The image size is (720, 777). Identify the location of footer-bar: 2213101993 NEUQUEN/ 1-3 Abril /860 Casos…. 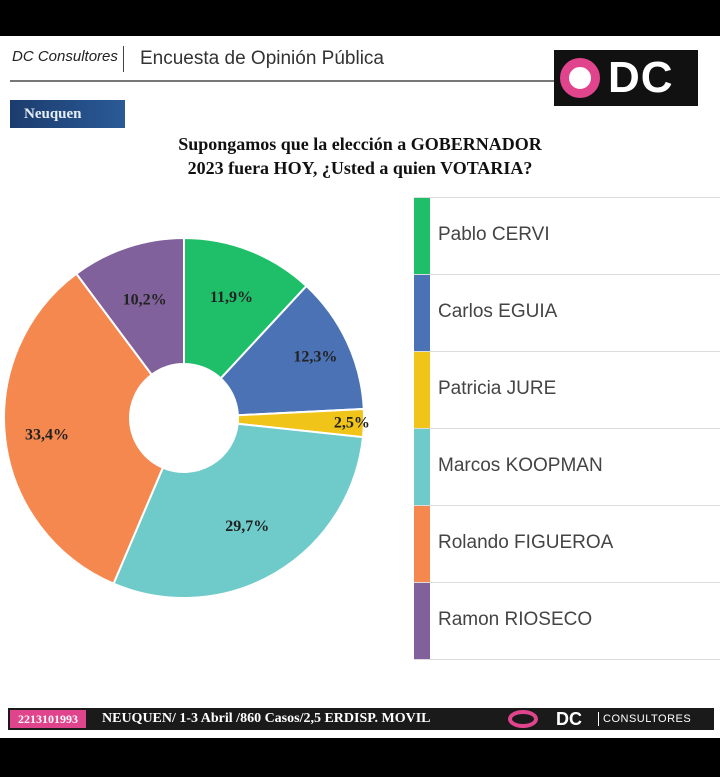
(361, 719).